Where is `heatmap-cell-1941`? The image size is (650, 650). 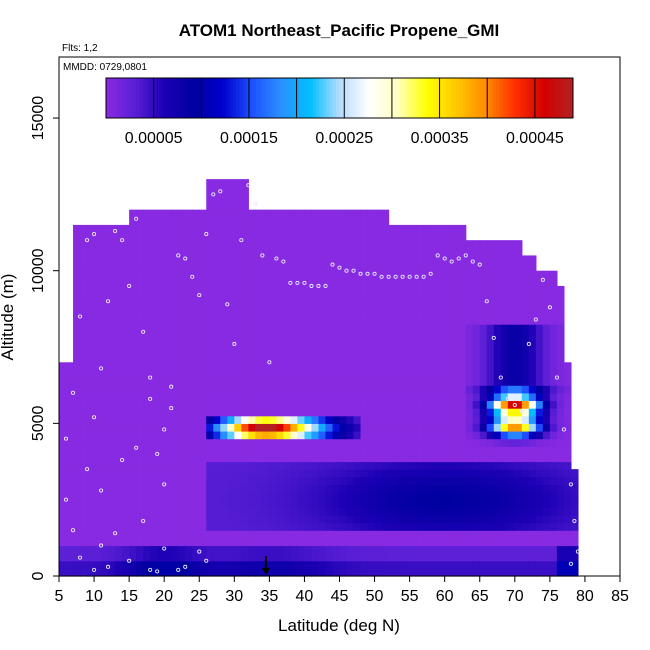 heatmap-cell-1941 is located at coordinates (350, 534).